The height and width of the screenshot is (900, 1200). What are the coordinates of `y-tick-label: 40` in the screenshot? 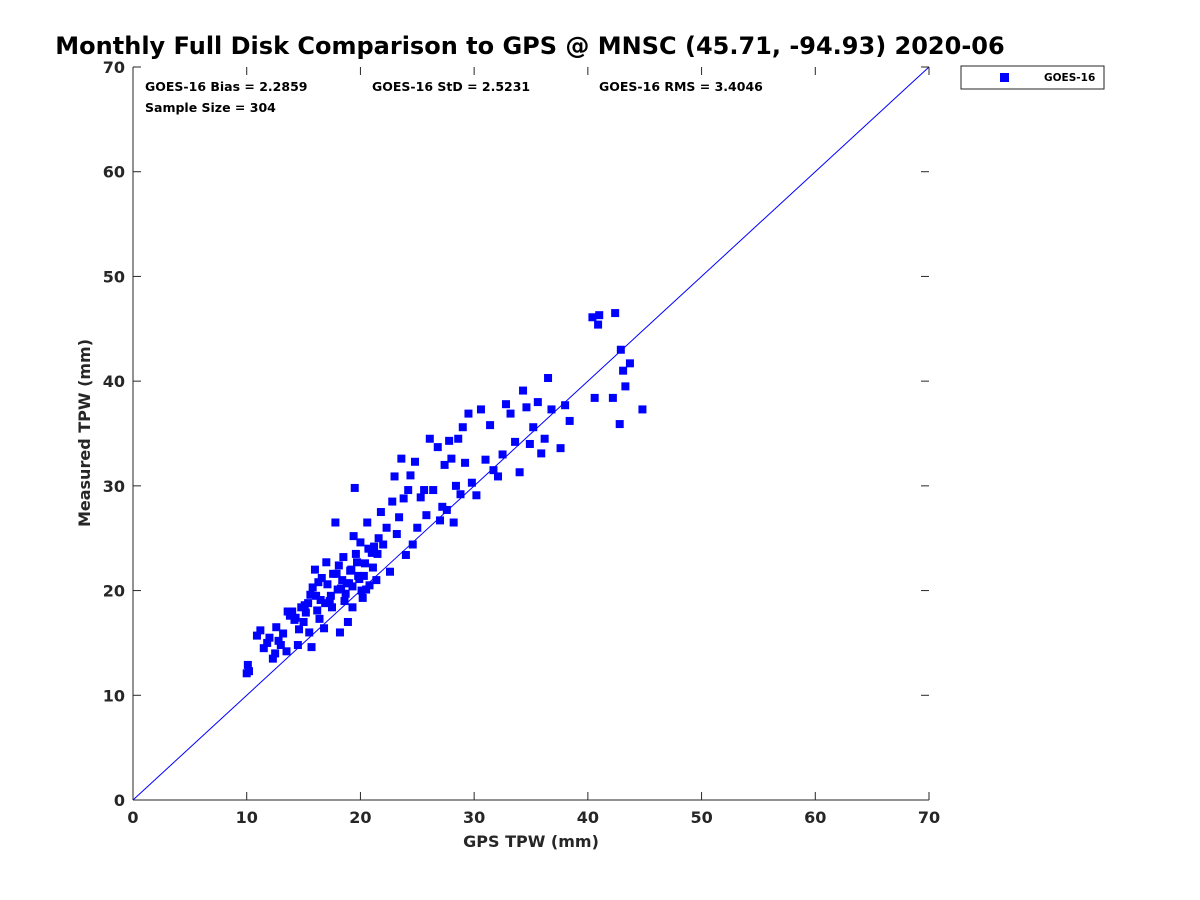 It's located at (114, 381).